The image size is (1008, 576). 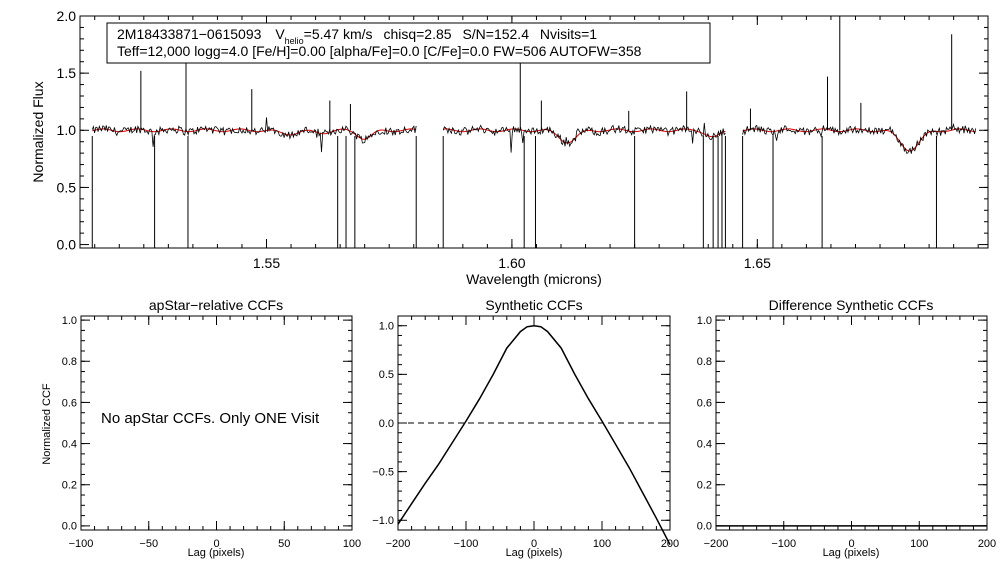 What do you see at coordinates (568, 34) in the screenshot?
I see `nvisits-value: Nvisits=1` at bounding box center [568, 34].